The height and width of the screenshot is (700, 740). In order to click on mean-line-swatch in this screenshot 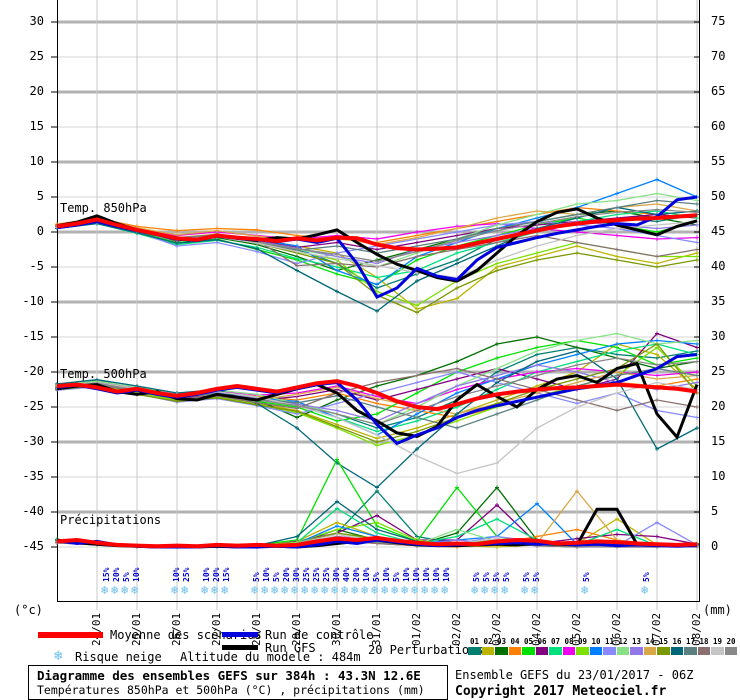, I will do `click(70, 635)`.